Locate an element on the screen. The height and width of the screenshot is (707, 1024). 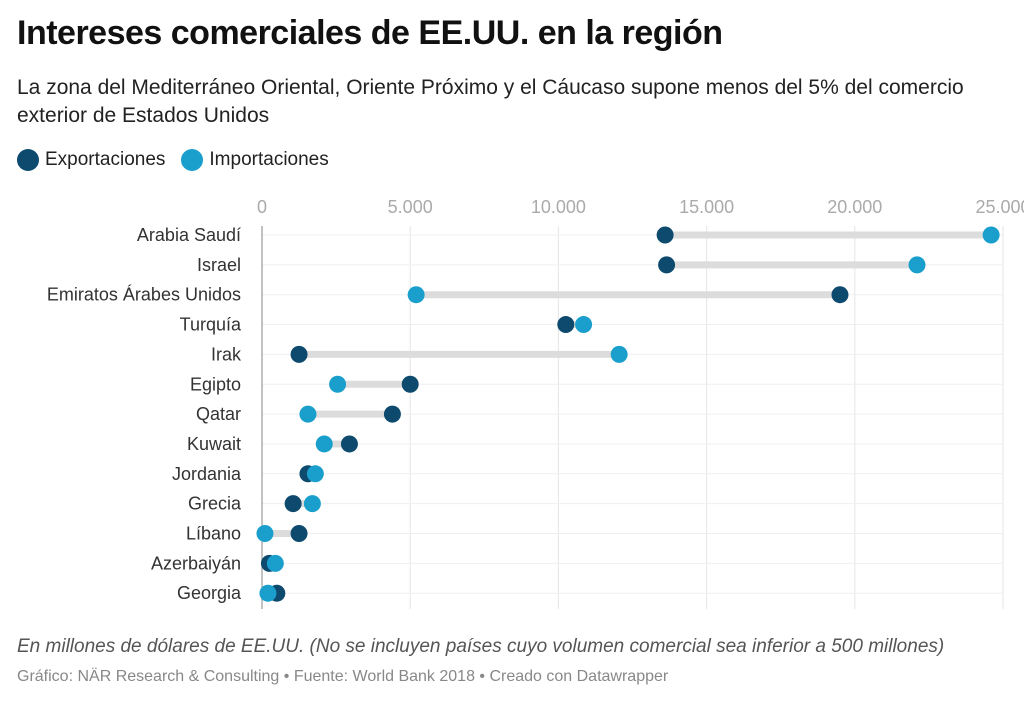
x-tick-label: 0 is located at coordinates (262, 207).